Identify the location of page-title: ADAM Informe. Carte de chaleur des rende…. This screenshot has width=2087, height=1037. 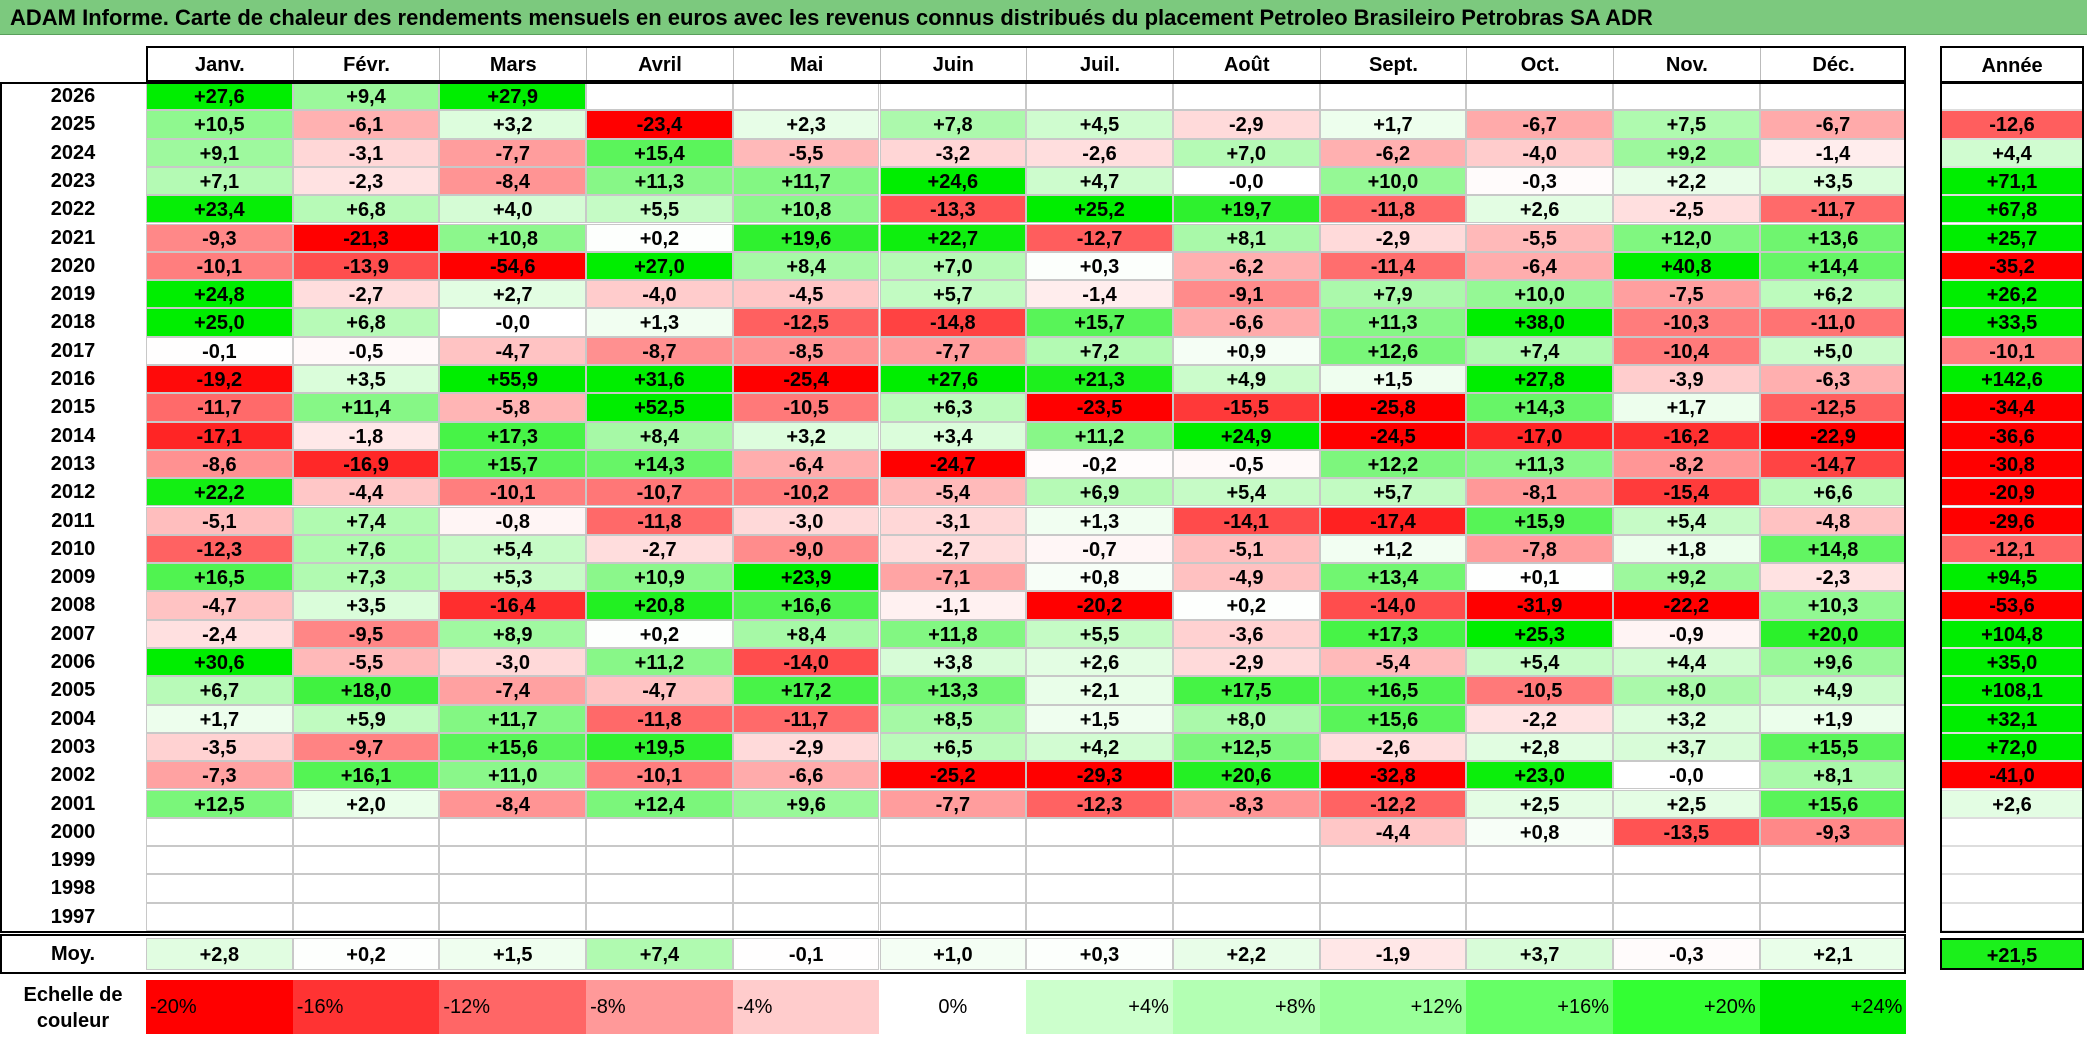
(1043, 17).